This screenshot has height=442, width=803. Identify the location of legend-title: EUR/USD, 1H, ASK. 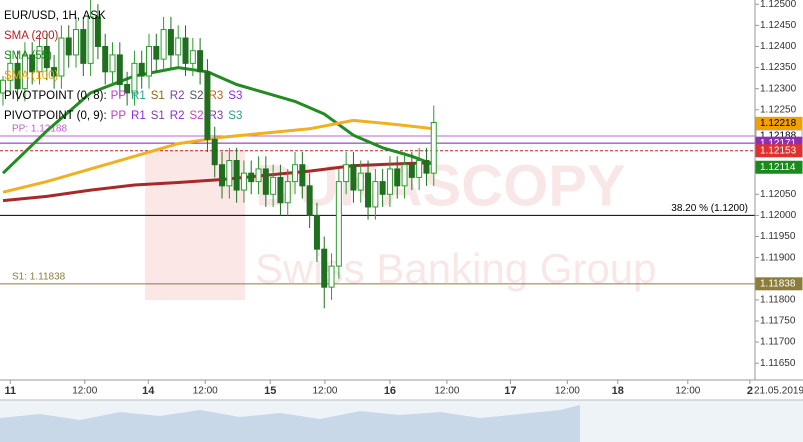
(55, 16).